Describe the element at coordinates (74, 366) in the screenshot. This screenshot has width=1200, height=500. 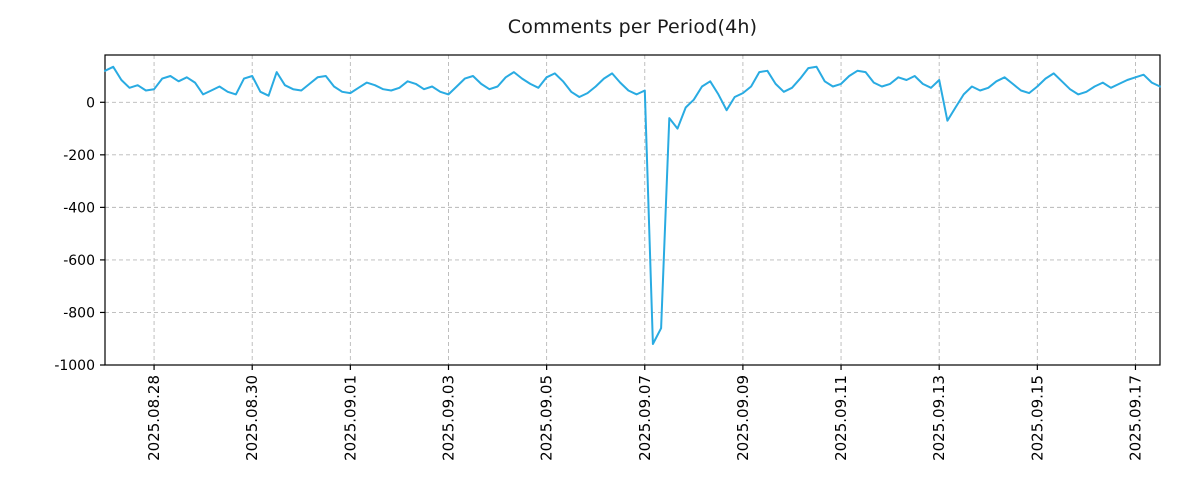
I see `y-tick-label: -1000` at that location.